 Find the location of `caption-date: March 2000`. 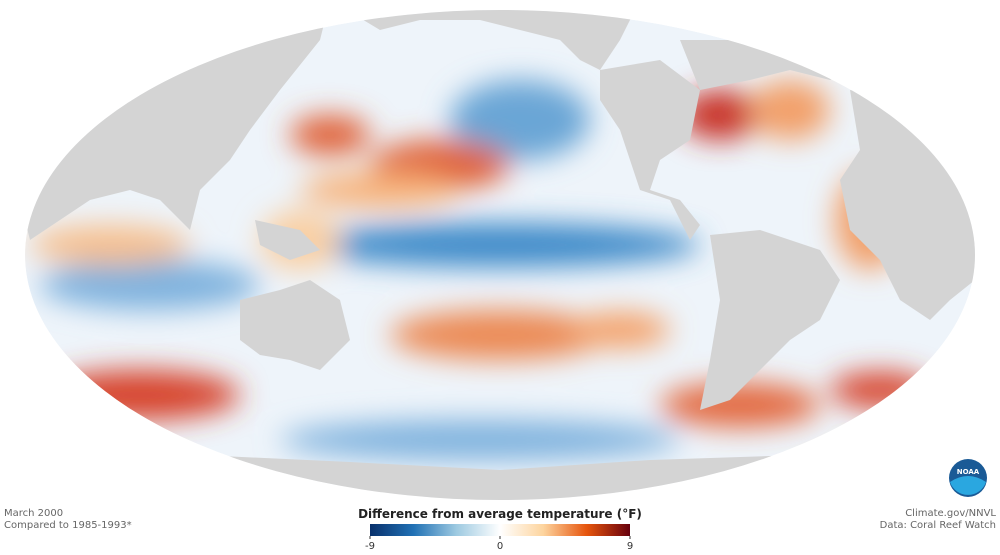

caption-date: March 2000 is located at coordinates (33, 513).